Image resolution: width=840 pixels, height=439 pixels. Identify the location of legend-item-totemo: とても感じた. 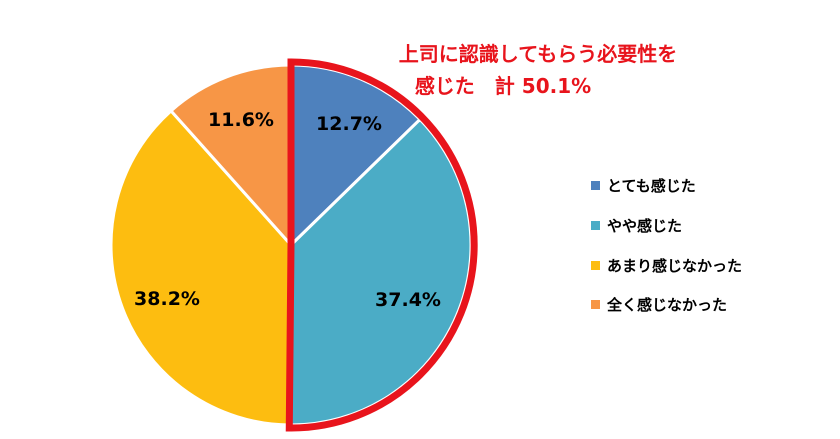
(643, 186).